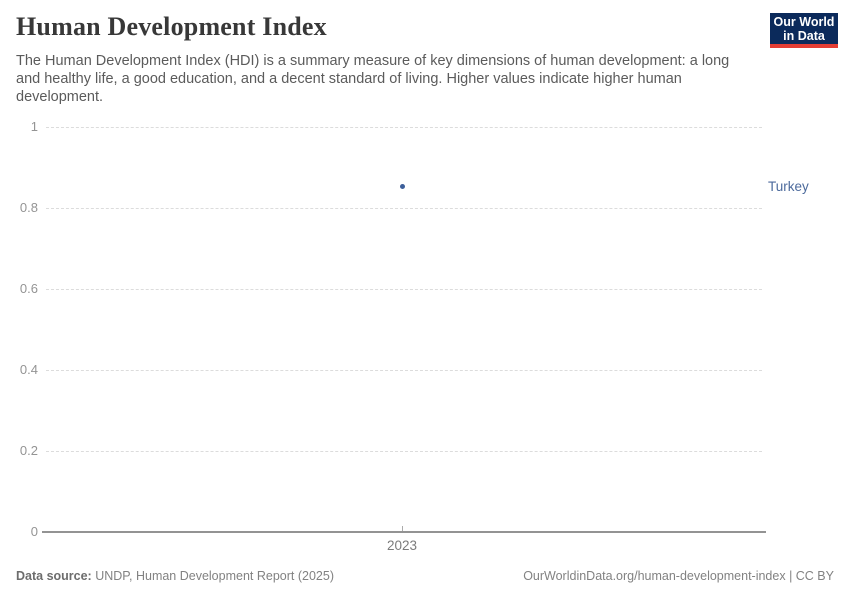 The image size is (850, 600). I want to click on owid-logo-line1: Our World, so click(804, 21).